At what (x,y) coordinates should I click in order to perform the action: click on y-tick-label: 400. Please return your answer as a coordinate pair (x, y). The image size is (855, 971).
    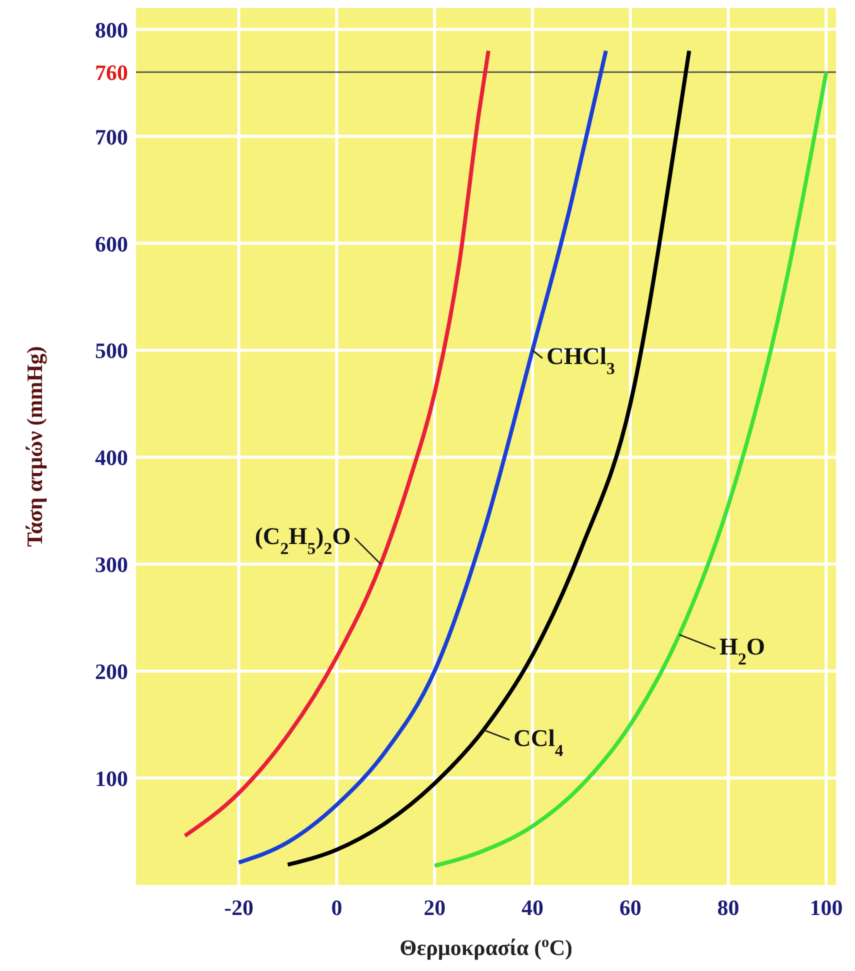
    Looking at the image, I should click on (111, 457).